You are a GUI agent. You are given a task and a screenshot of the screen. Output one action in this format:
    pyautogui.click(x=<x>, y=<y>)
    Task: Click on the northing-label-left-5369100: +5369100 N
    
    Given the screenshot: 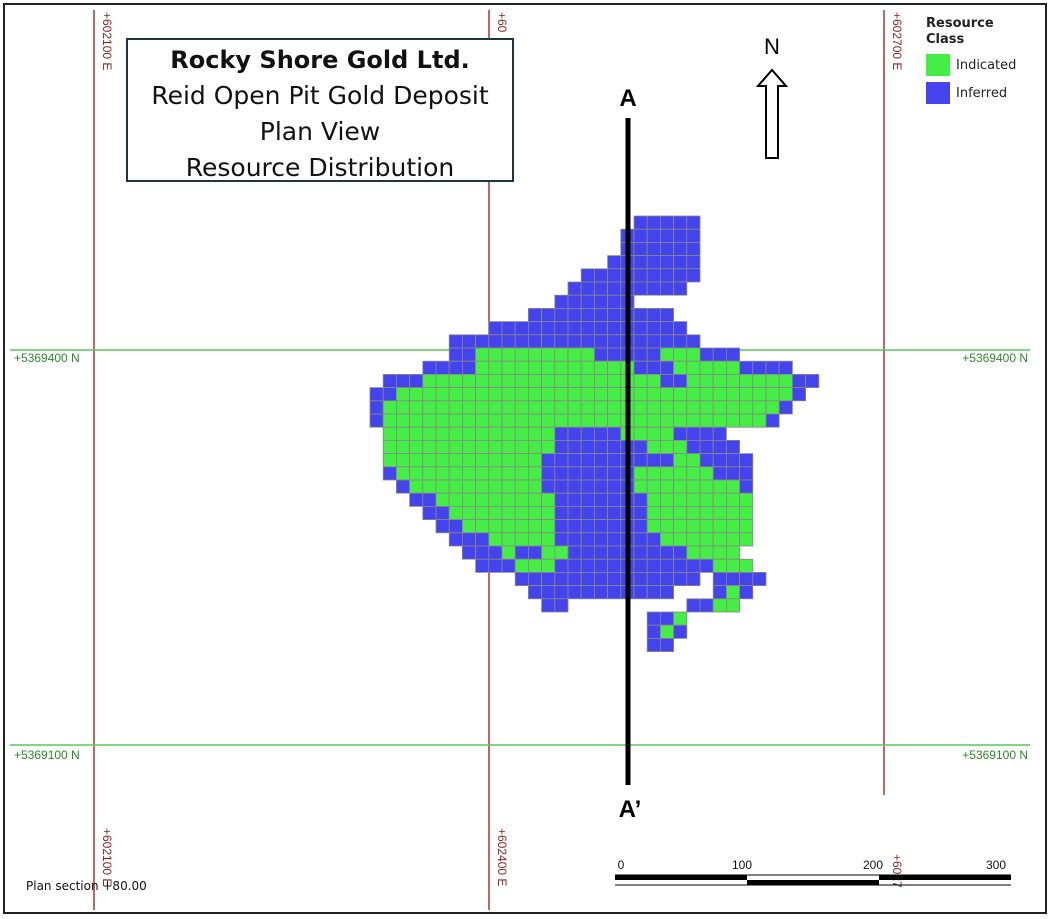 What is the action you would take?
    pyautogui.click(x=47, y=755)
    